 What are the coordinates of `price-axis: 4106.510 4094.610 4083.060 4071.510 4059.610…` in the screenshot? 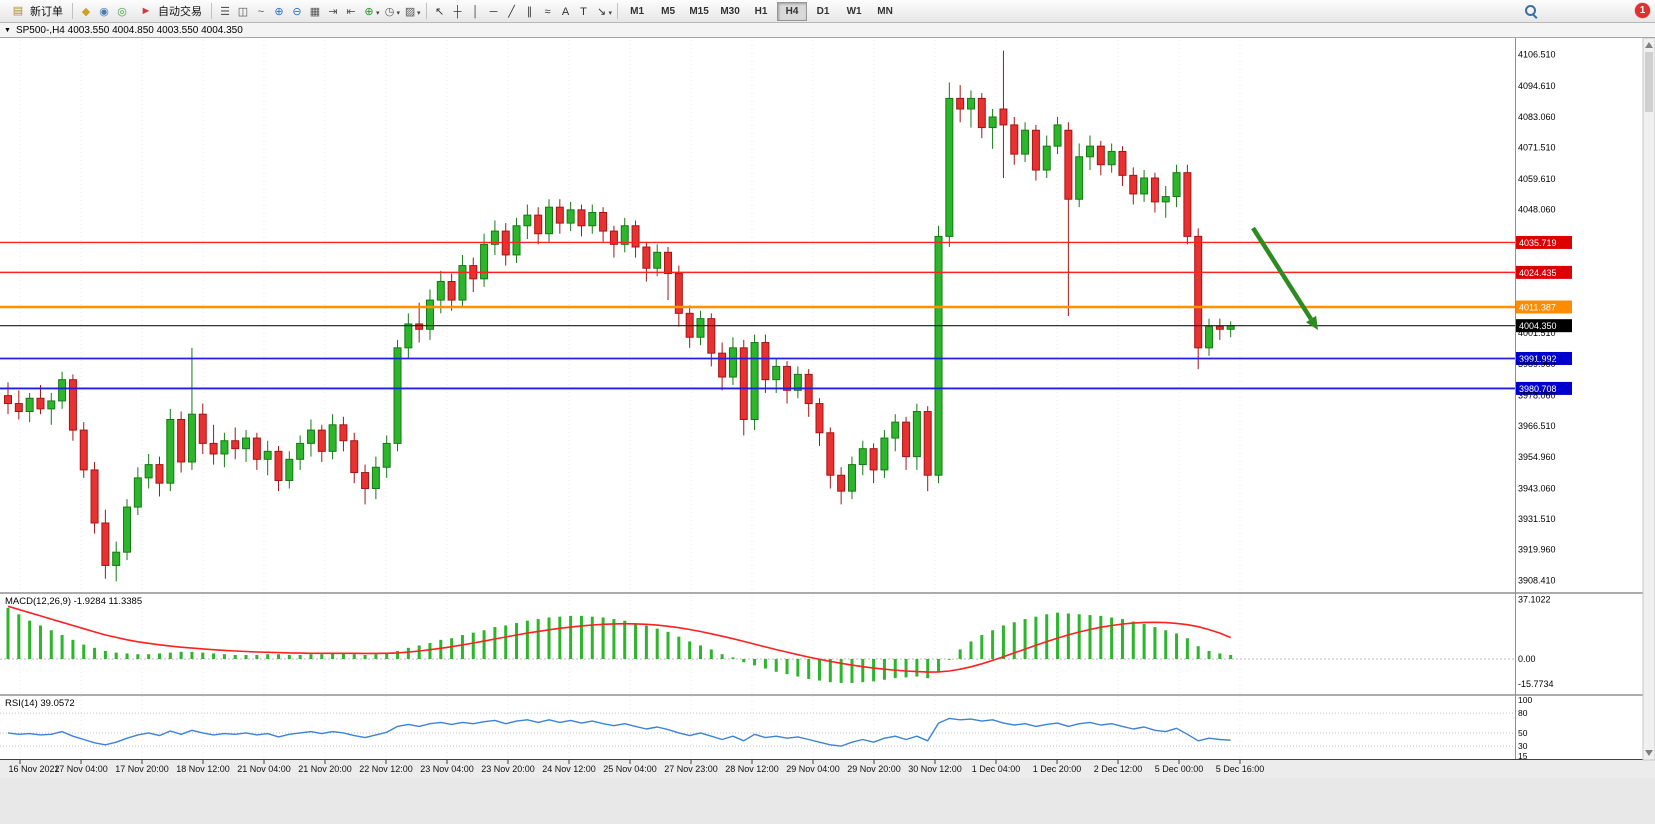 It's located at (1537, 318).